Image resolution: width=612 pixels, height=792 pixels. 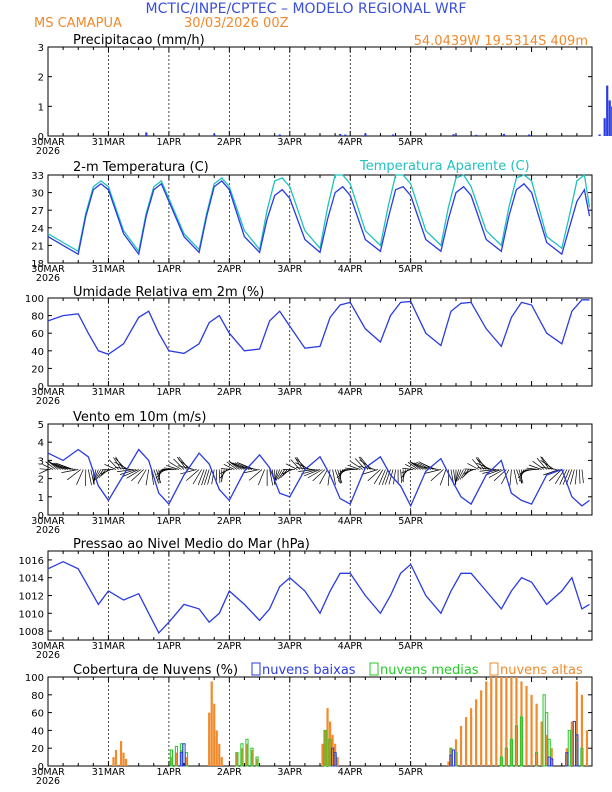 I want to click on legend-high: nuvens altas, so click(x=541, y=670).